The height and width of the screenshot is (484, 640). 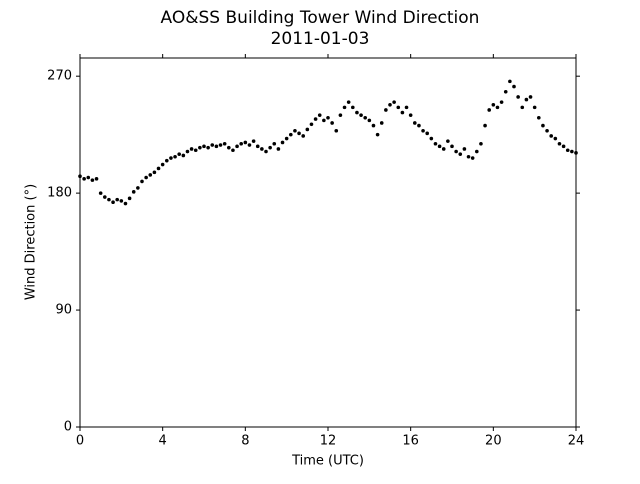 I want to click on x-tick-label: 12, so click(x=328, y=441).